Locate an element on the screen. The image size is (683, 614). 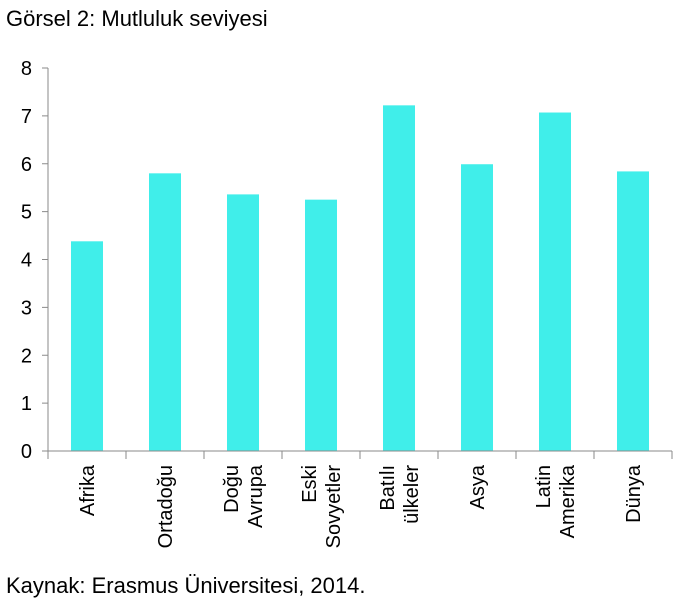
x-tick-label: ülkeler is located at coordinates (412, 494).